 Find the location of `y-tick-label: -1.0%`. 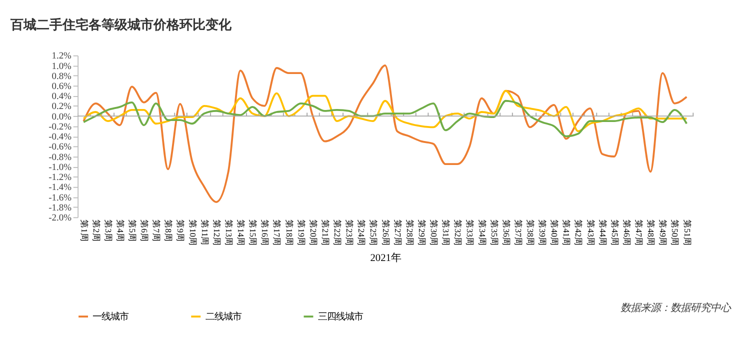

y-tick-label: -1.0% is located at coordinates (60, 167).